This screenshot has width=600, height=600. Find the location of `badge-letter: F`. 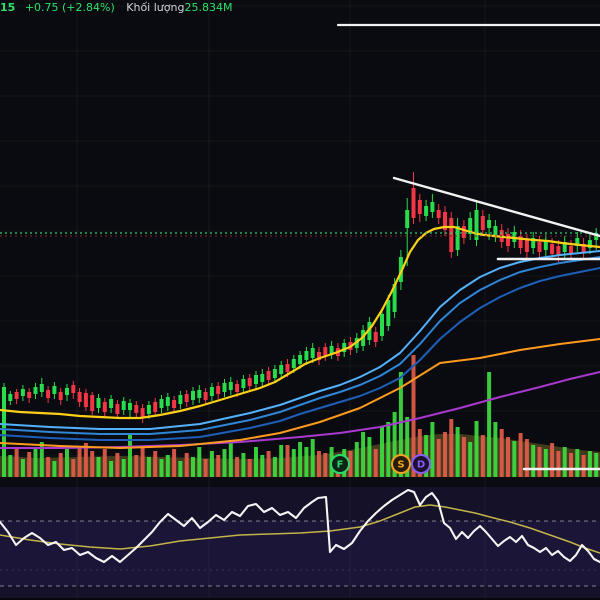

badge-letter: F is located at coordinates (340, 465).